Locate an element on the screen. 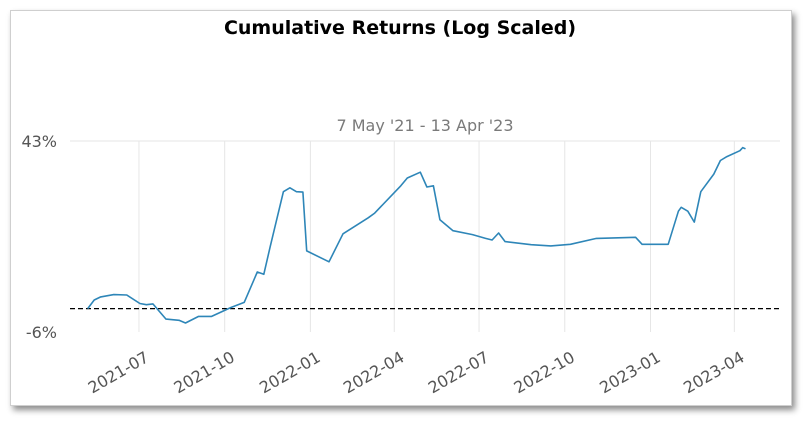  y-tick-label-top: 43% is located at coordinates (39, 141).